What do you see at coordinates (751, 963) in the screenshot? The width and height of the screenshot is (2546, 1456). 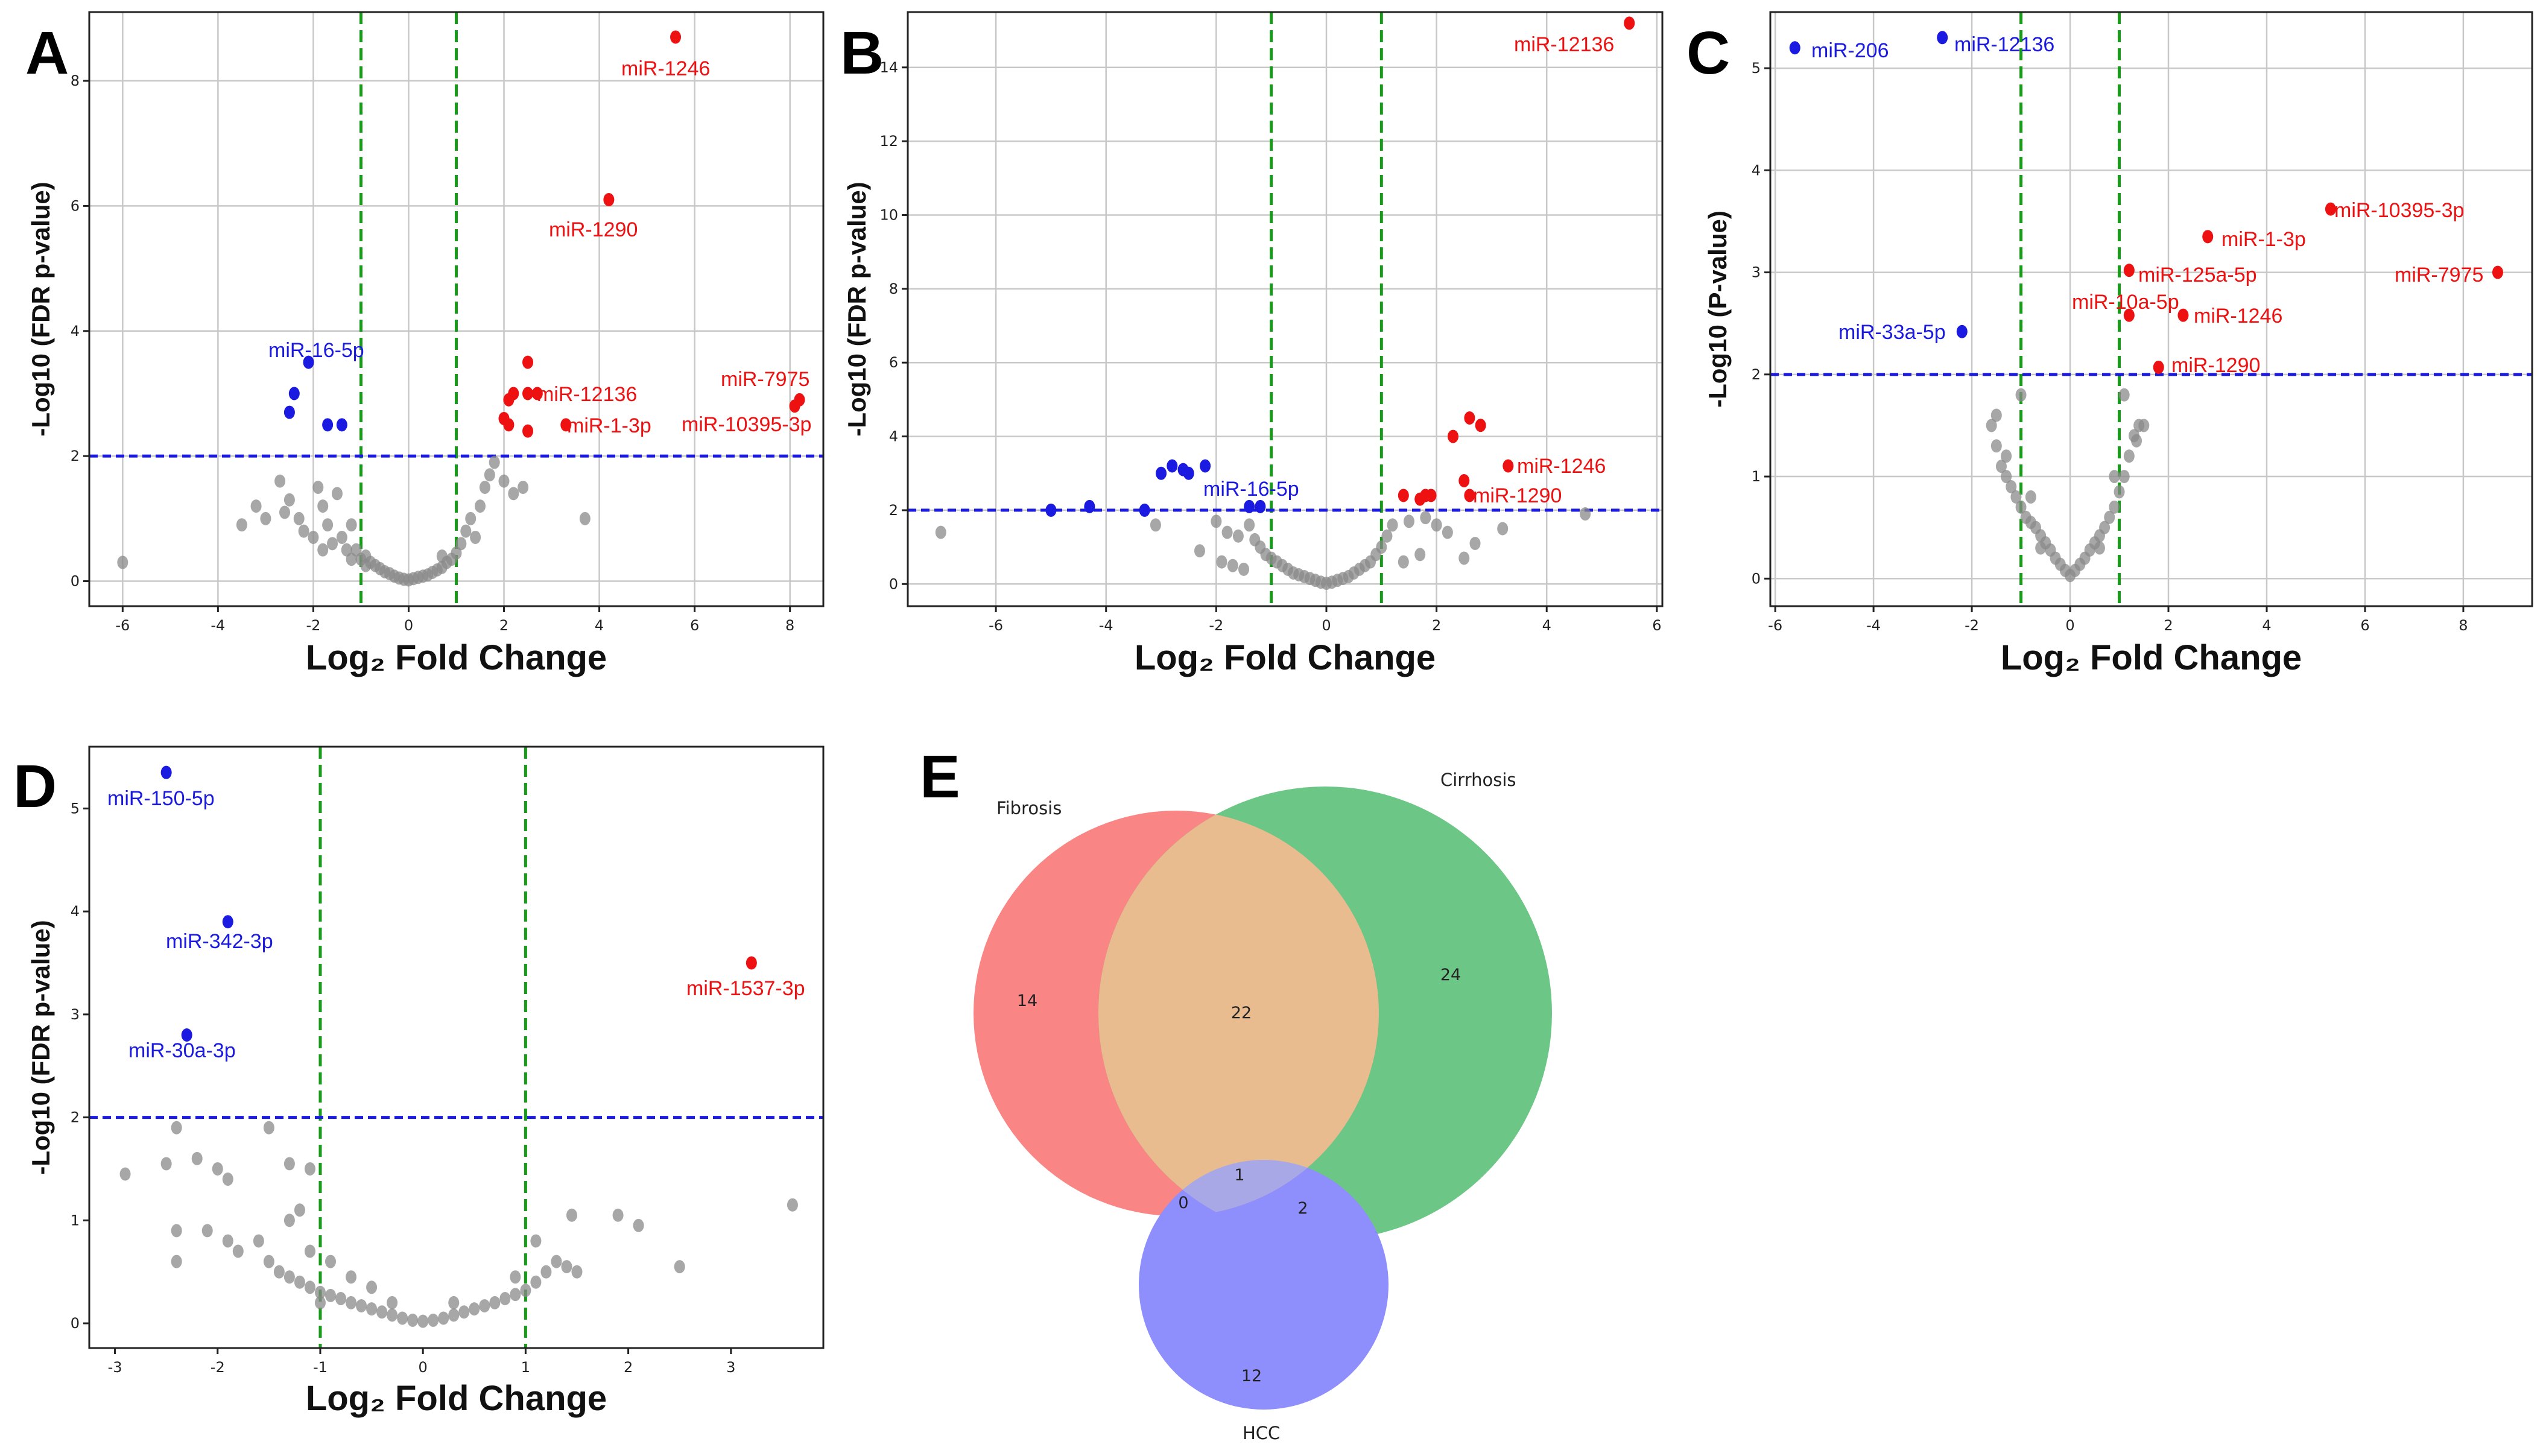 I see `point-up-d` at bounding box center [751, 963].